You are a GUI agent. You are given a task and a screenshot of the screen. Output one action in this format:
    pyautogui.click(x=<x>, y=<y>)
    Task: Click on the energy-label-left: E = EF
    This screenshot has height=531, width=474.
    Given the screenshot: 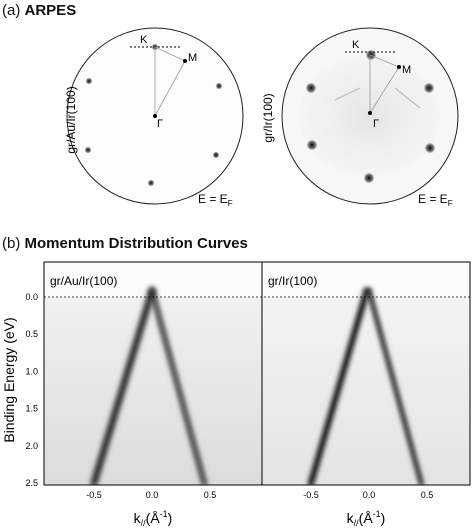 What is the action you would take?
    pyautogui.click(x=215, y=200)
    